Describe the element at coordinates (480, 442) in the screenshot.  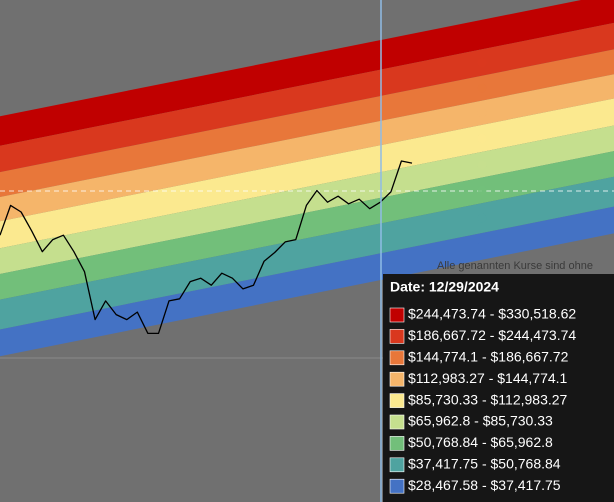
I see `legend-label: $50,768.84 - $65,962.8` at that location.